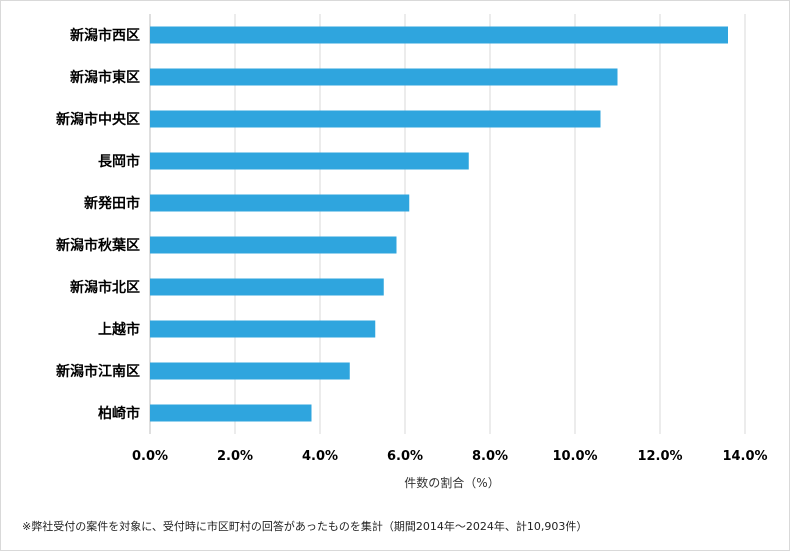  I want to click on category-label: 新潟市中央区, so click(98, 119).